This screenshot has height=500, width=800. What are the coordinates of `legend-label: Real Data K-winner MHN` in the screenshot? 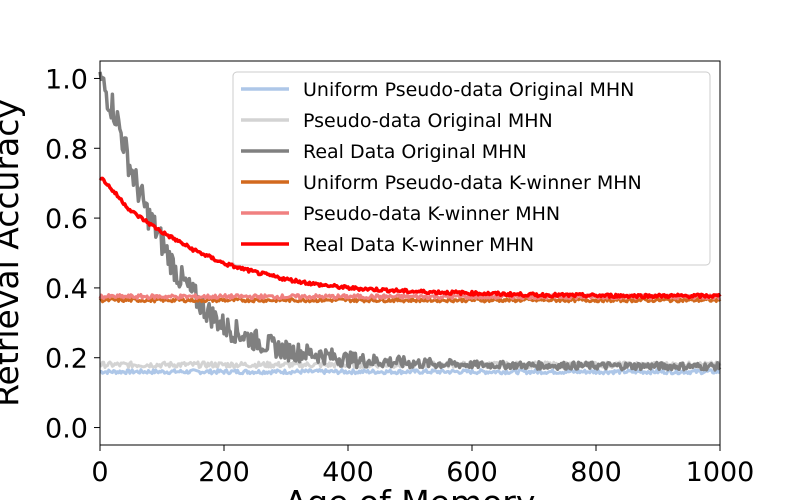 It's located at (418, 245).